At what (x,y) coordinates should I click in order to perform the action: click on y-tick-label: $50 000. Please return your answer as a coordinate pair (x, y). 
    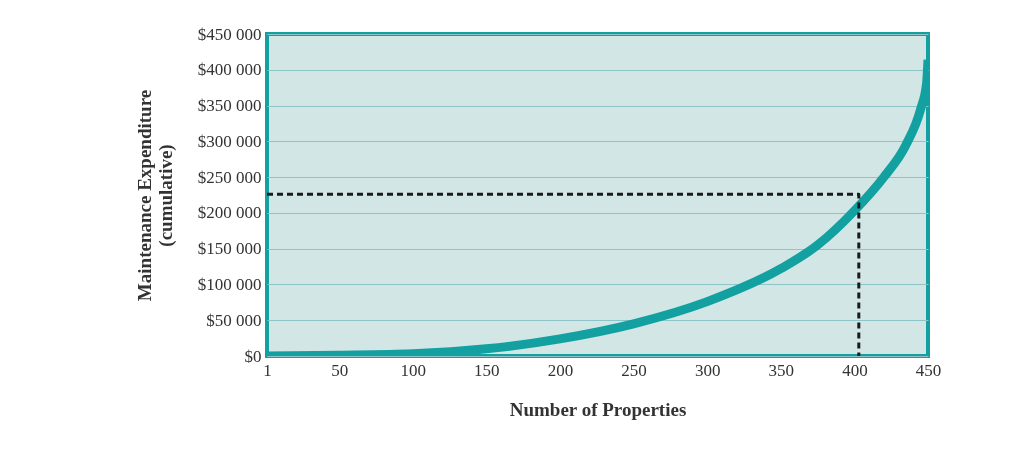
    Looking at the image, I should click on (234, 320).